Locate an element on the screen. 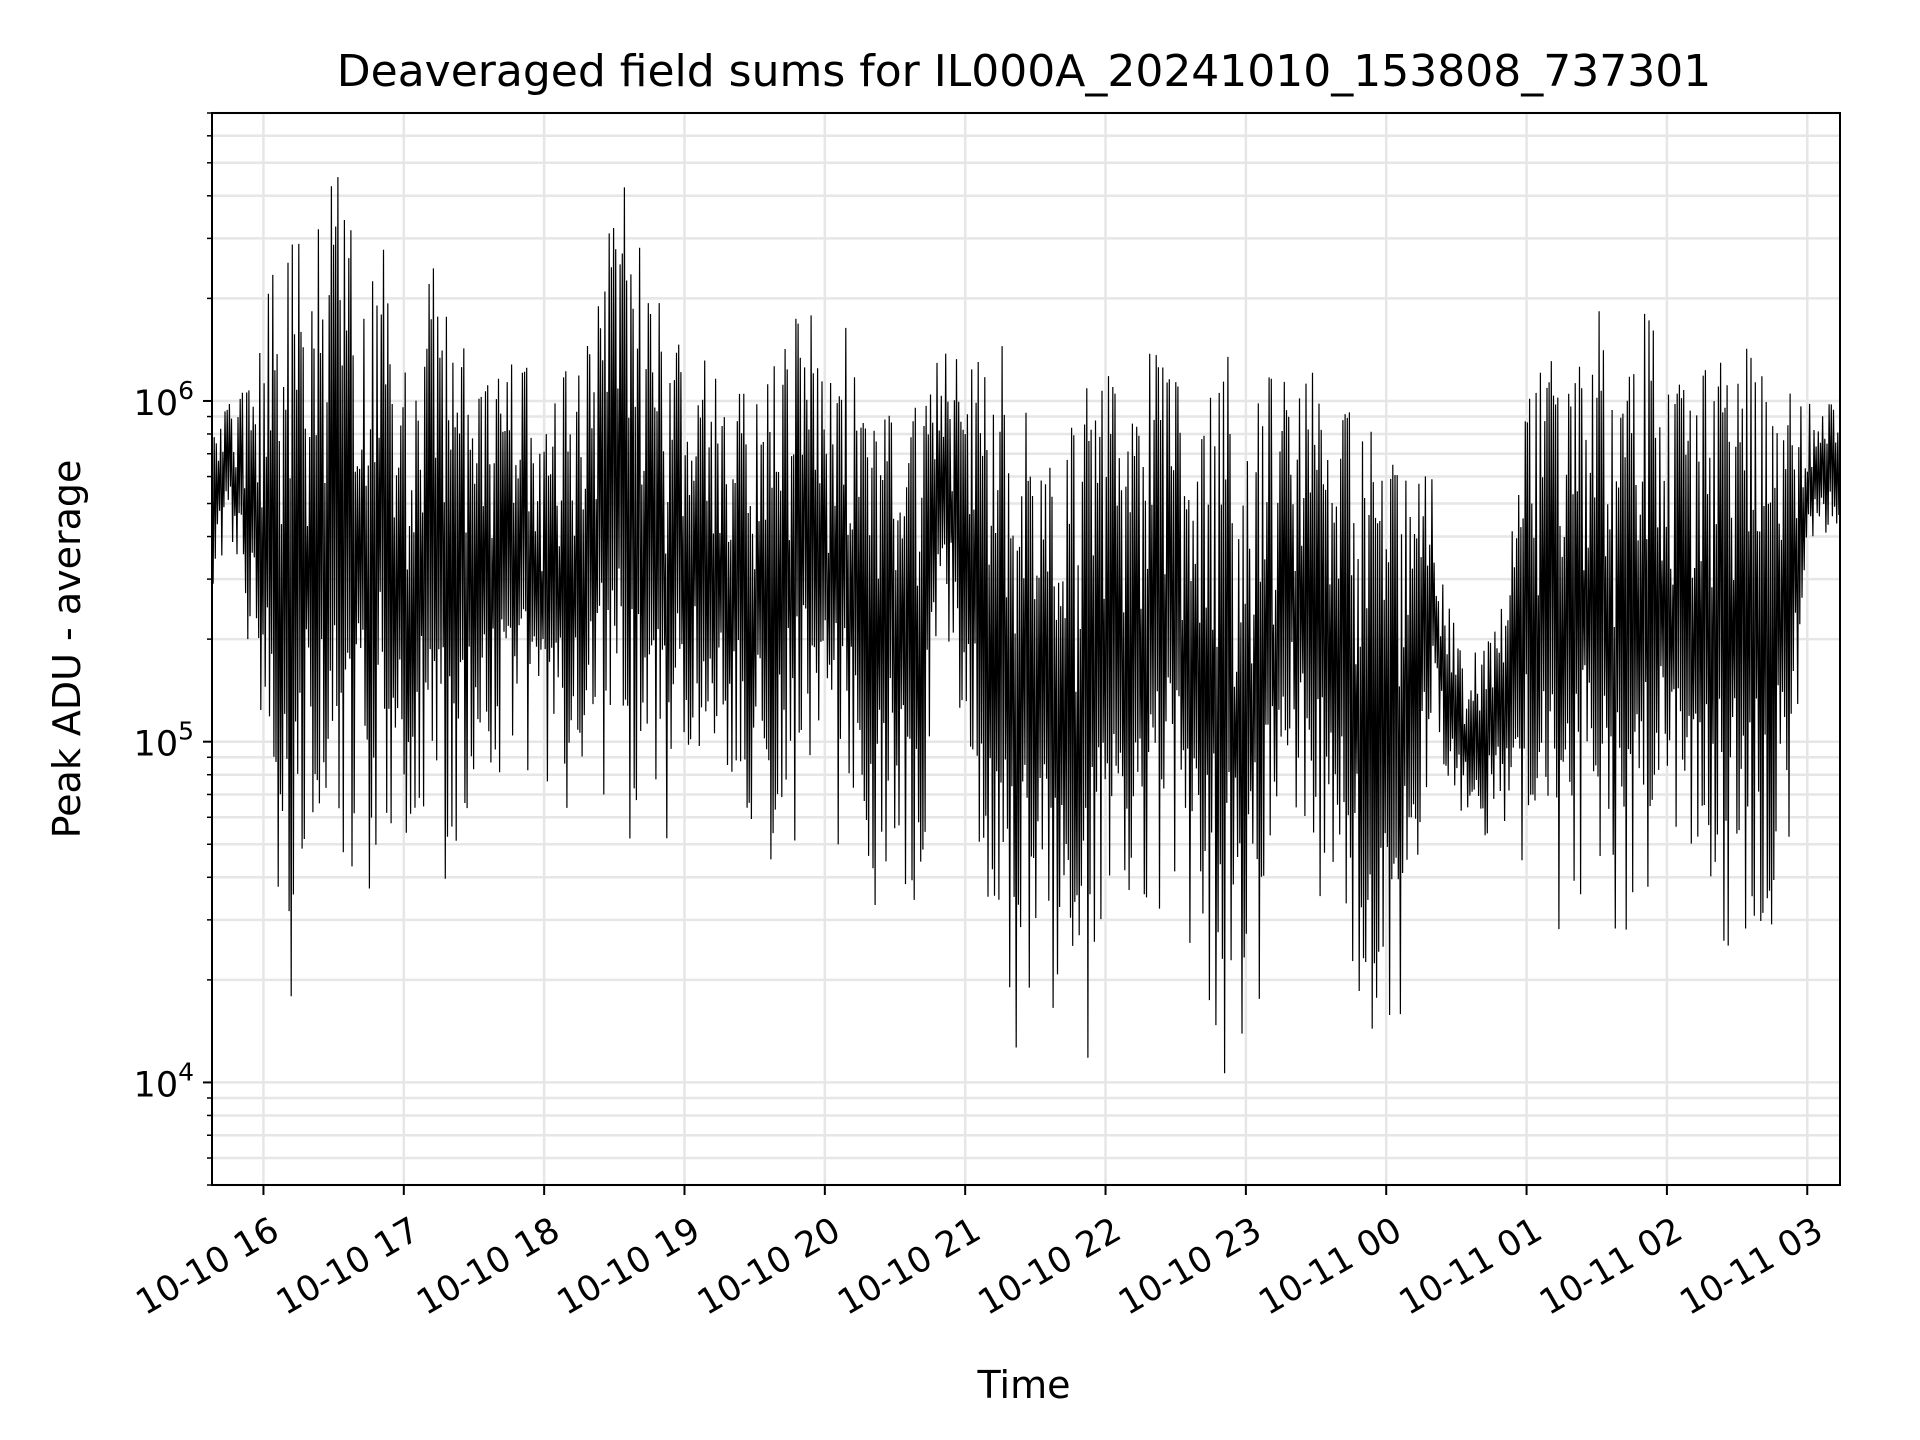 The width and height of the screenshot is (1920, 1440). y-tick-label: 10⁴ is located at coordinates (164, 1081).